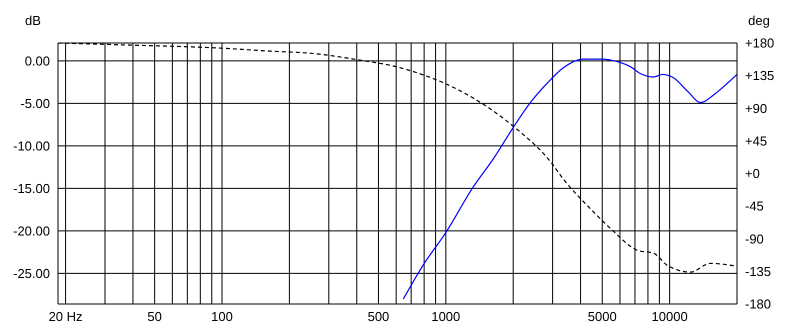  What do you see at coordinates (31, 146) in the screenshot?
I see `y-tick-label: -10.00` at bounding box center [31, 146].